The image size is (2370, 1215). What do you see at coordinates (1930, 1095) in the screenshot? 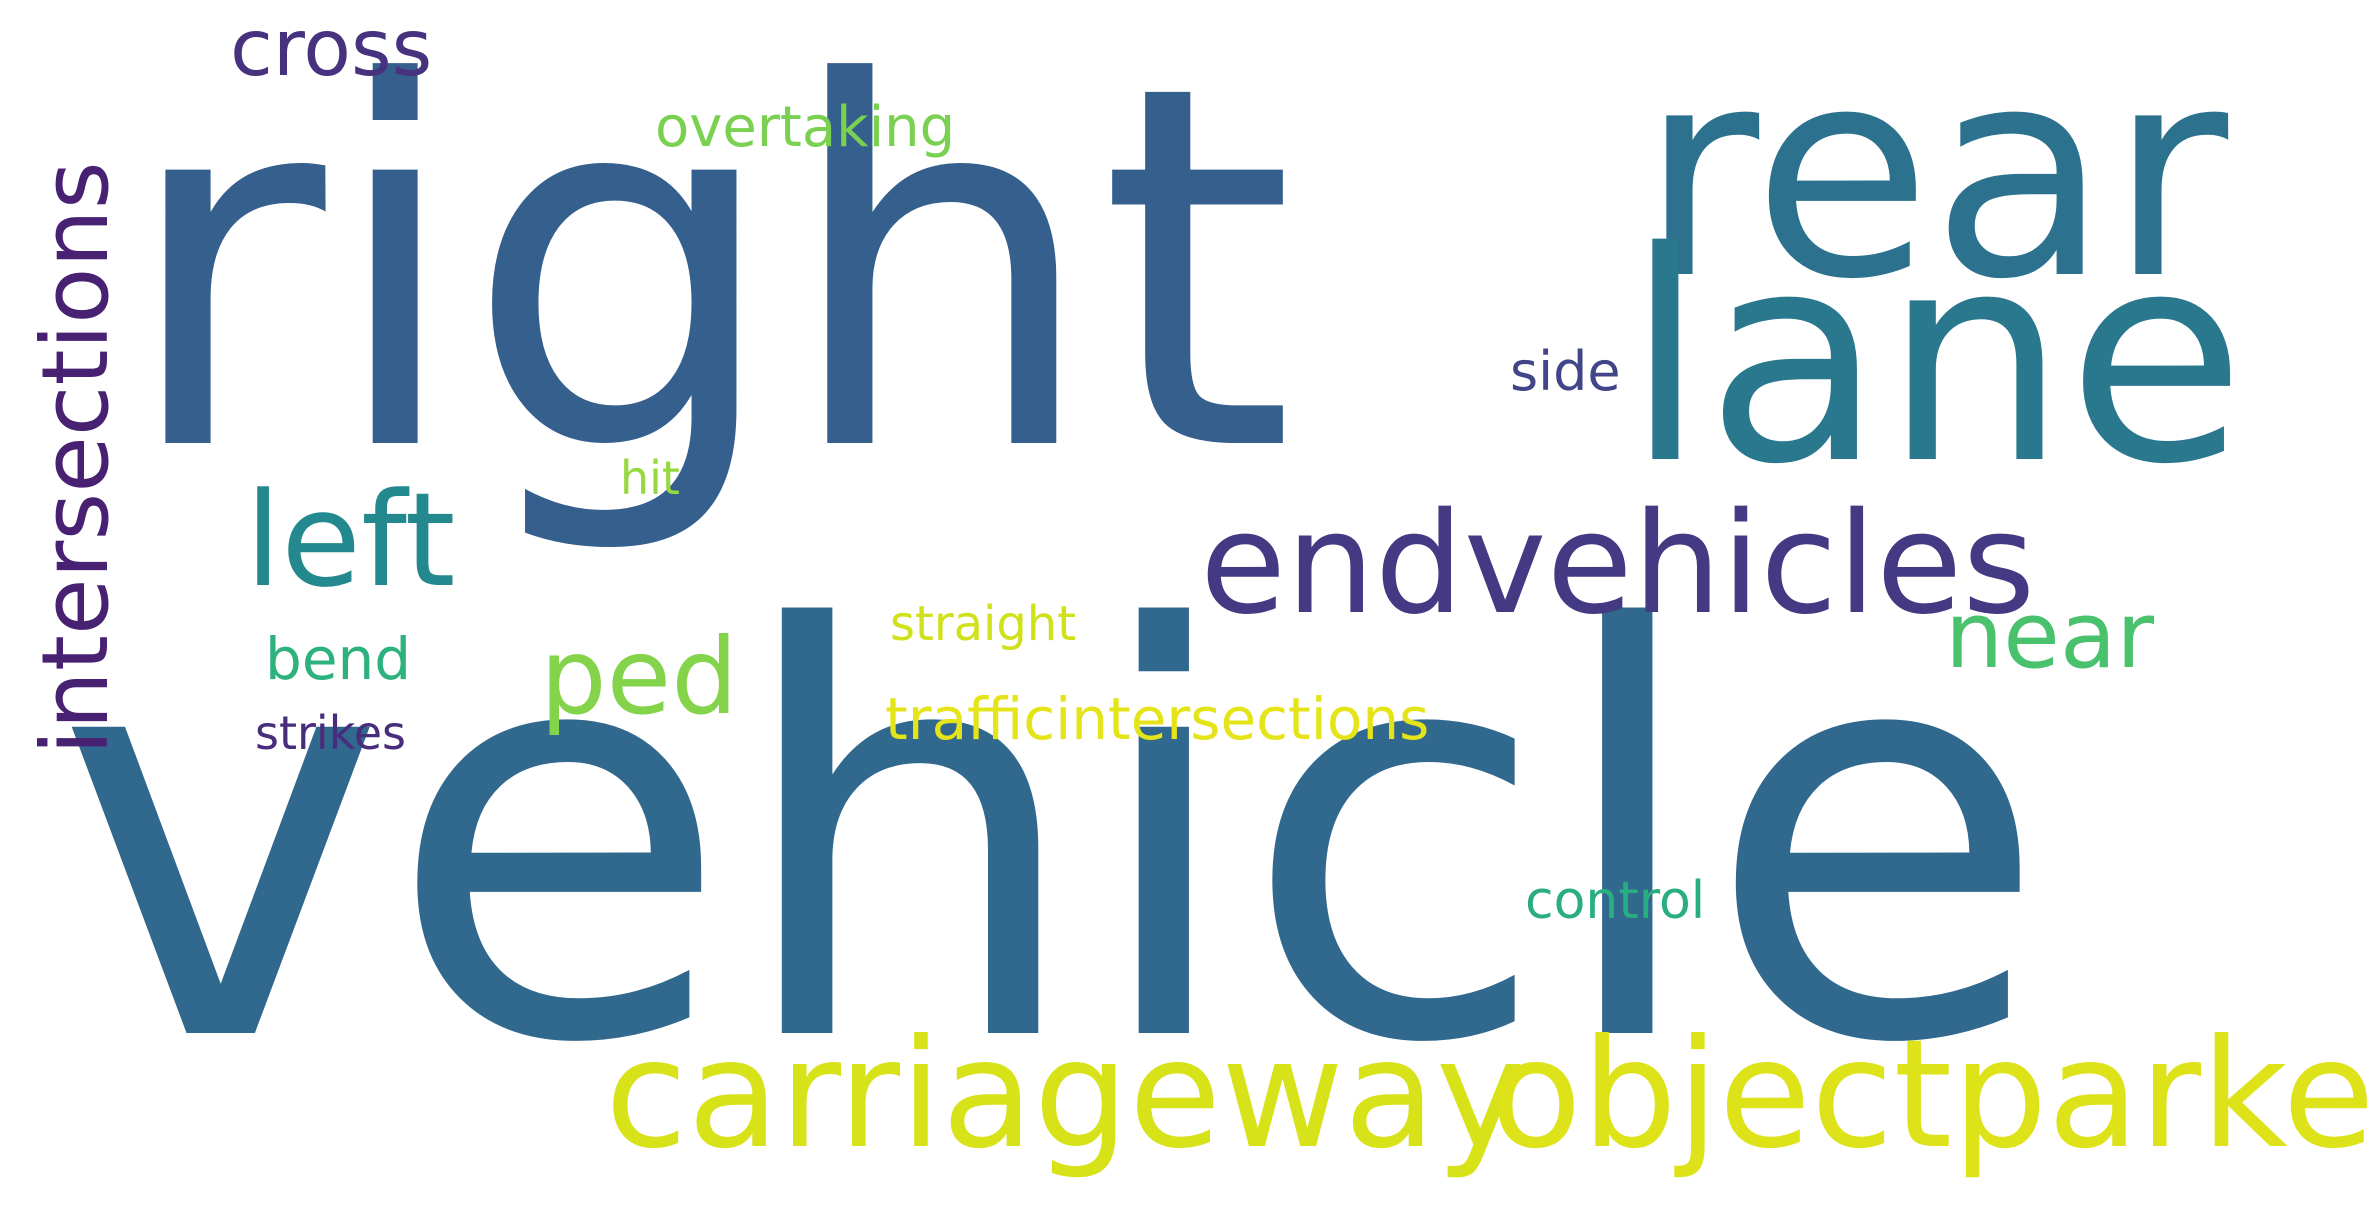
I see `word-objectparked: objectparked` at bounding box center [1930, 1095].